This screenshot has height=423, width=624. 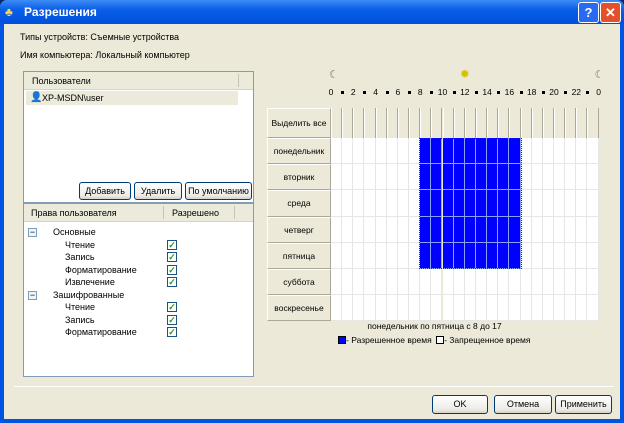 What do you see at coordinates (299, 123) in the screenshot?
I see `select-all-button: Выделить все` at bounding box center [299, 123].